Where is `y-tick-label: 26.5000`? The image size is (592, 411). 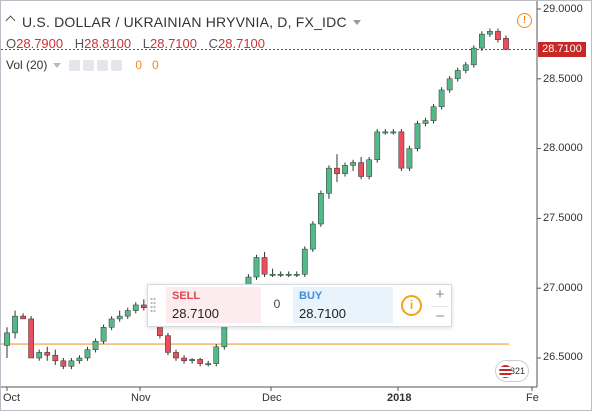 y-tick-label: 26.5000 is located at coordinates (563, 357).